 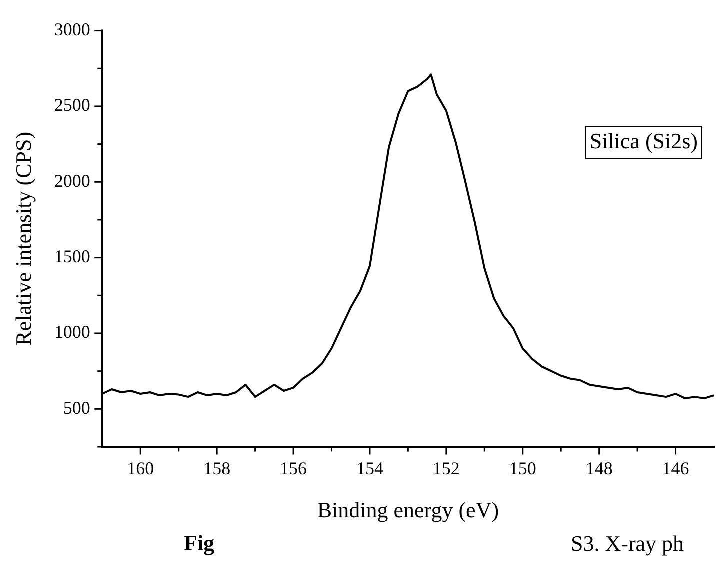 I want to click on x-tick-label: 154, so click(x=370, y=468).